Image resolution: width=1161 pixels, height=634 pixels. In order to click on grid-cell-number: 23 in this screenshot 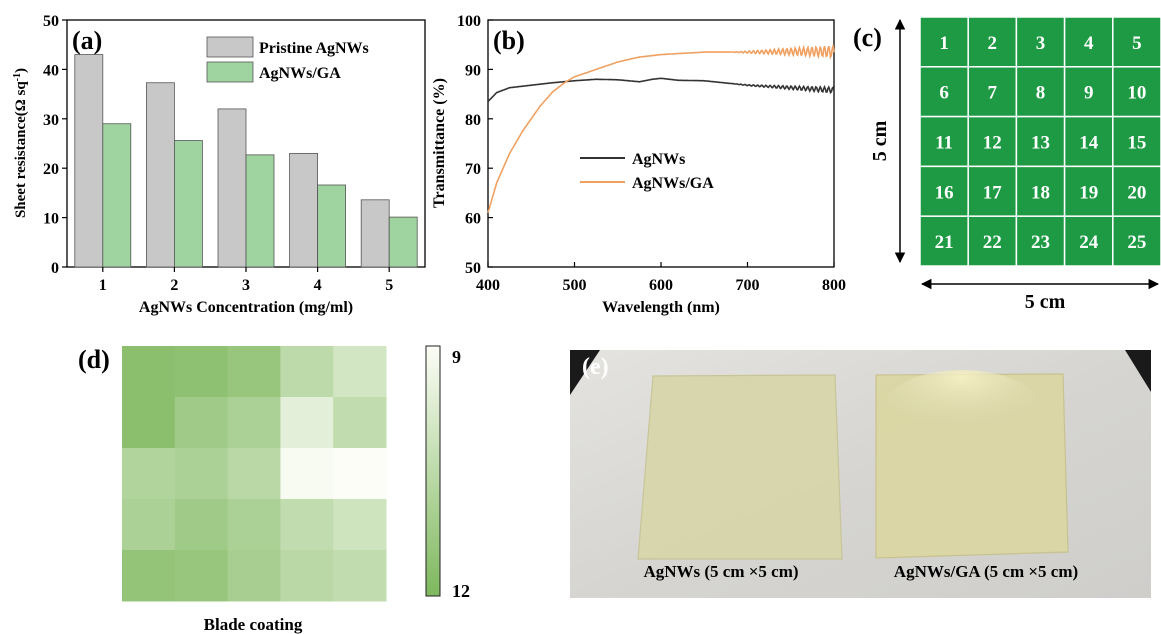, I will do `click(1040, 242)`.